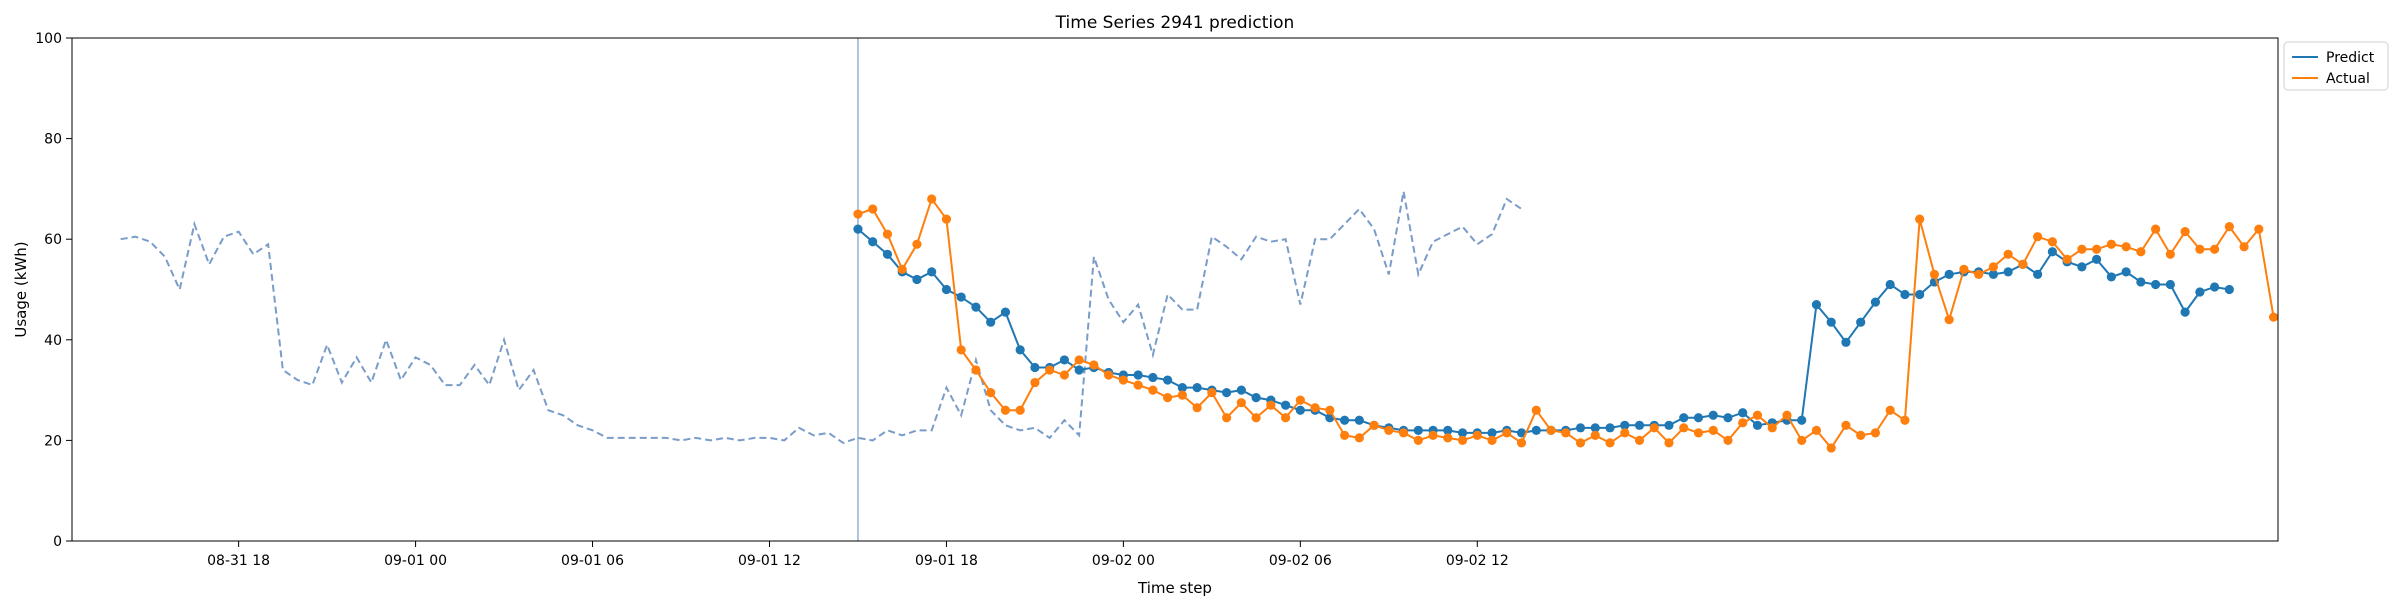  Describe the element at coordinates (48, 39) in the screenshot. I see `y-tick-label: 100` at that location.